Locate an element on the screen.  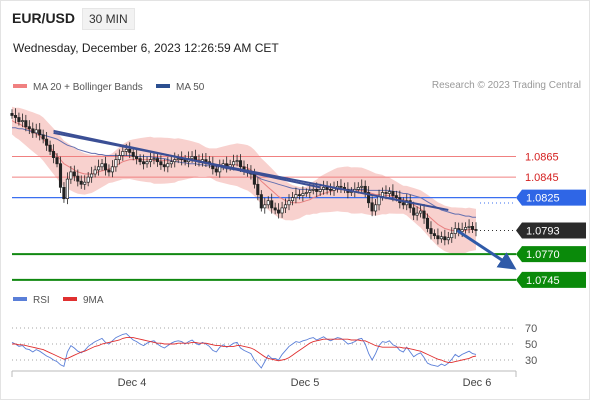
pivot-tag is located at coordinates (551, 197).